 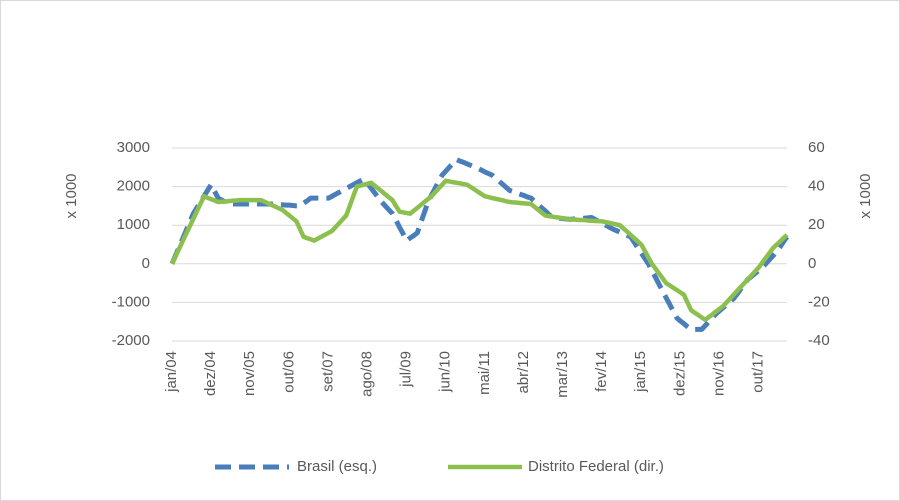 I want to click on legend-label: Brasil (esq.), so click(x=337, y=466).